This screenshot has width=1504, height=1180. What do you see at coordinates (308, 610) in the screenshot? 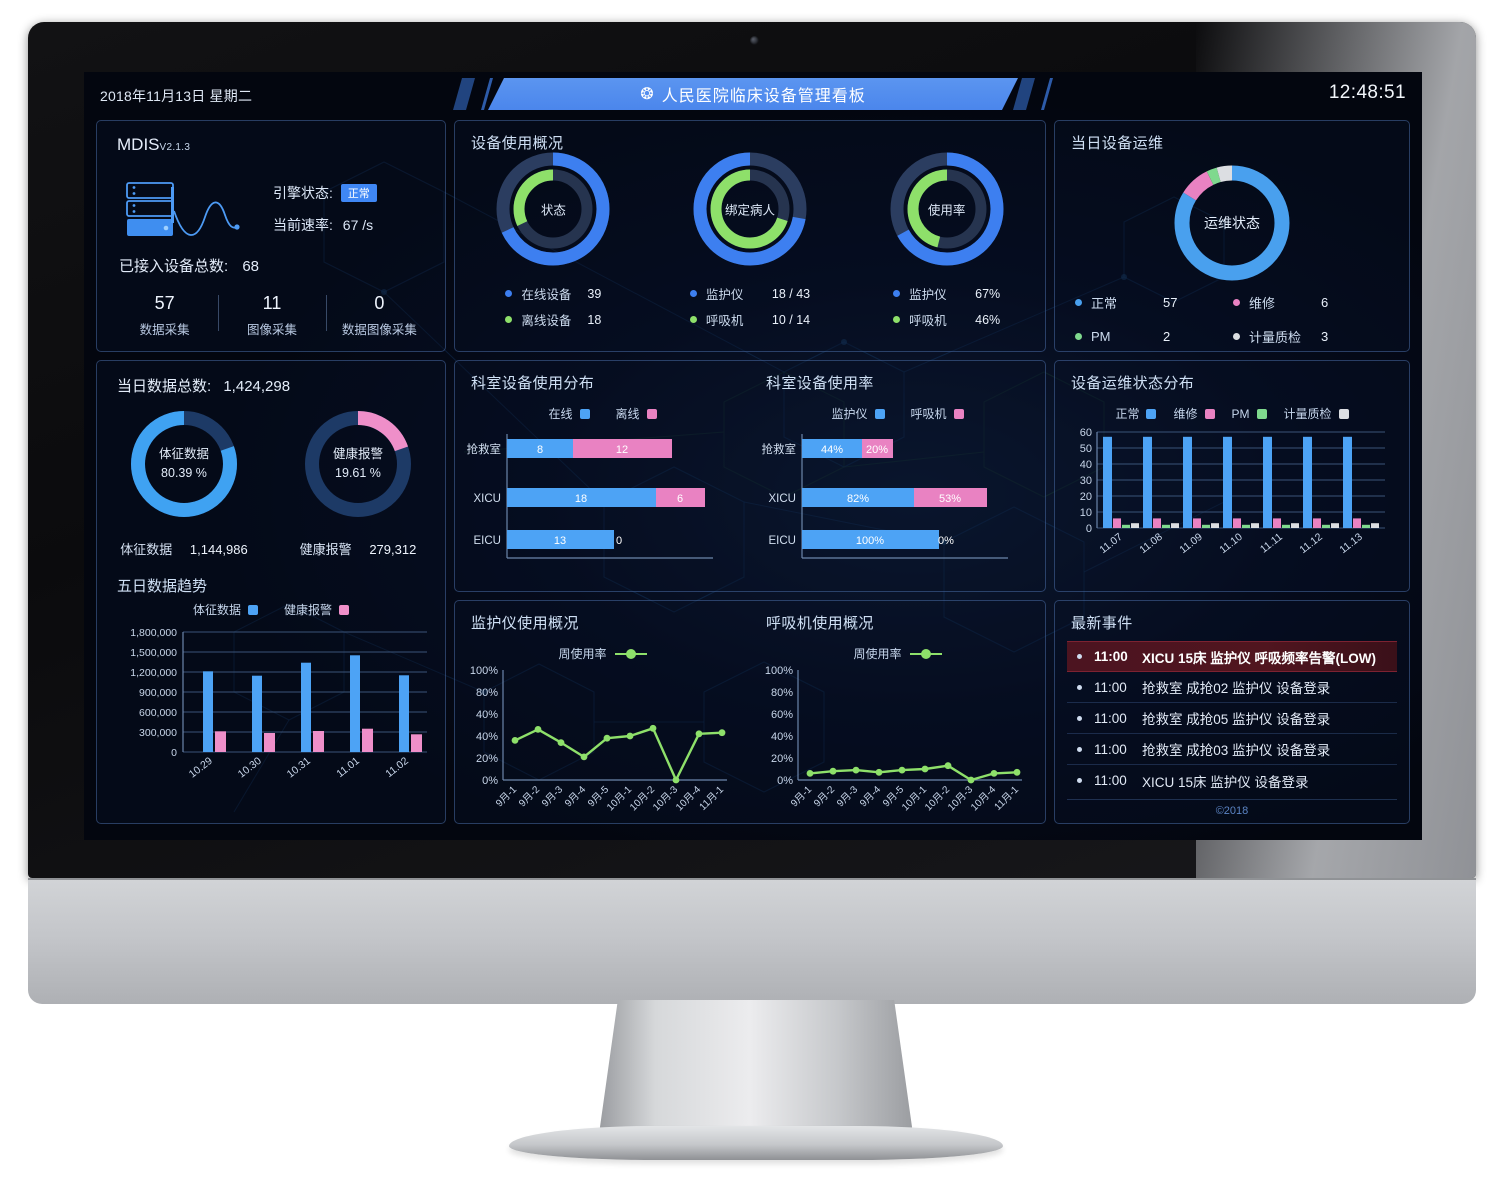
I see `legend-label: 健康报警` at bounding box center [308, 610].